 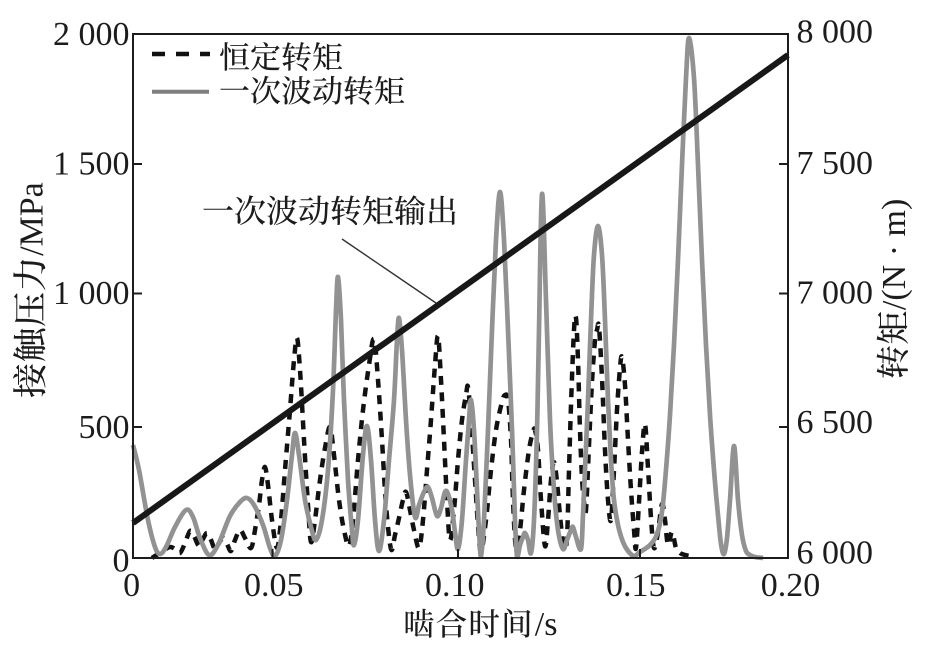 I want to click on svg-text: 0.05, so click(x=274, y=585).